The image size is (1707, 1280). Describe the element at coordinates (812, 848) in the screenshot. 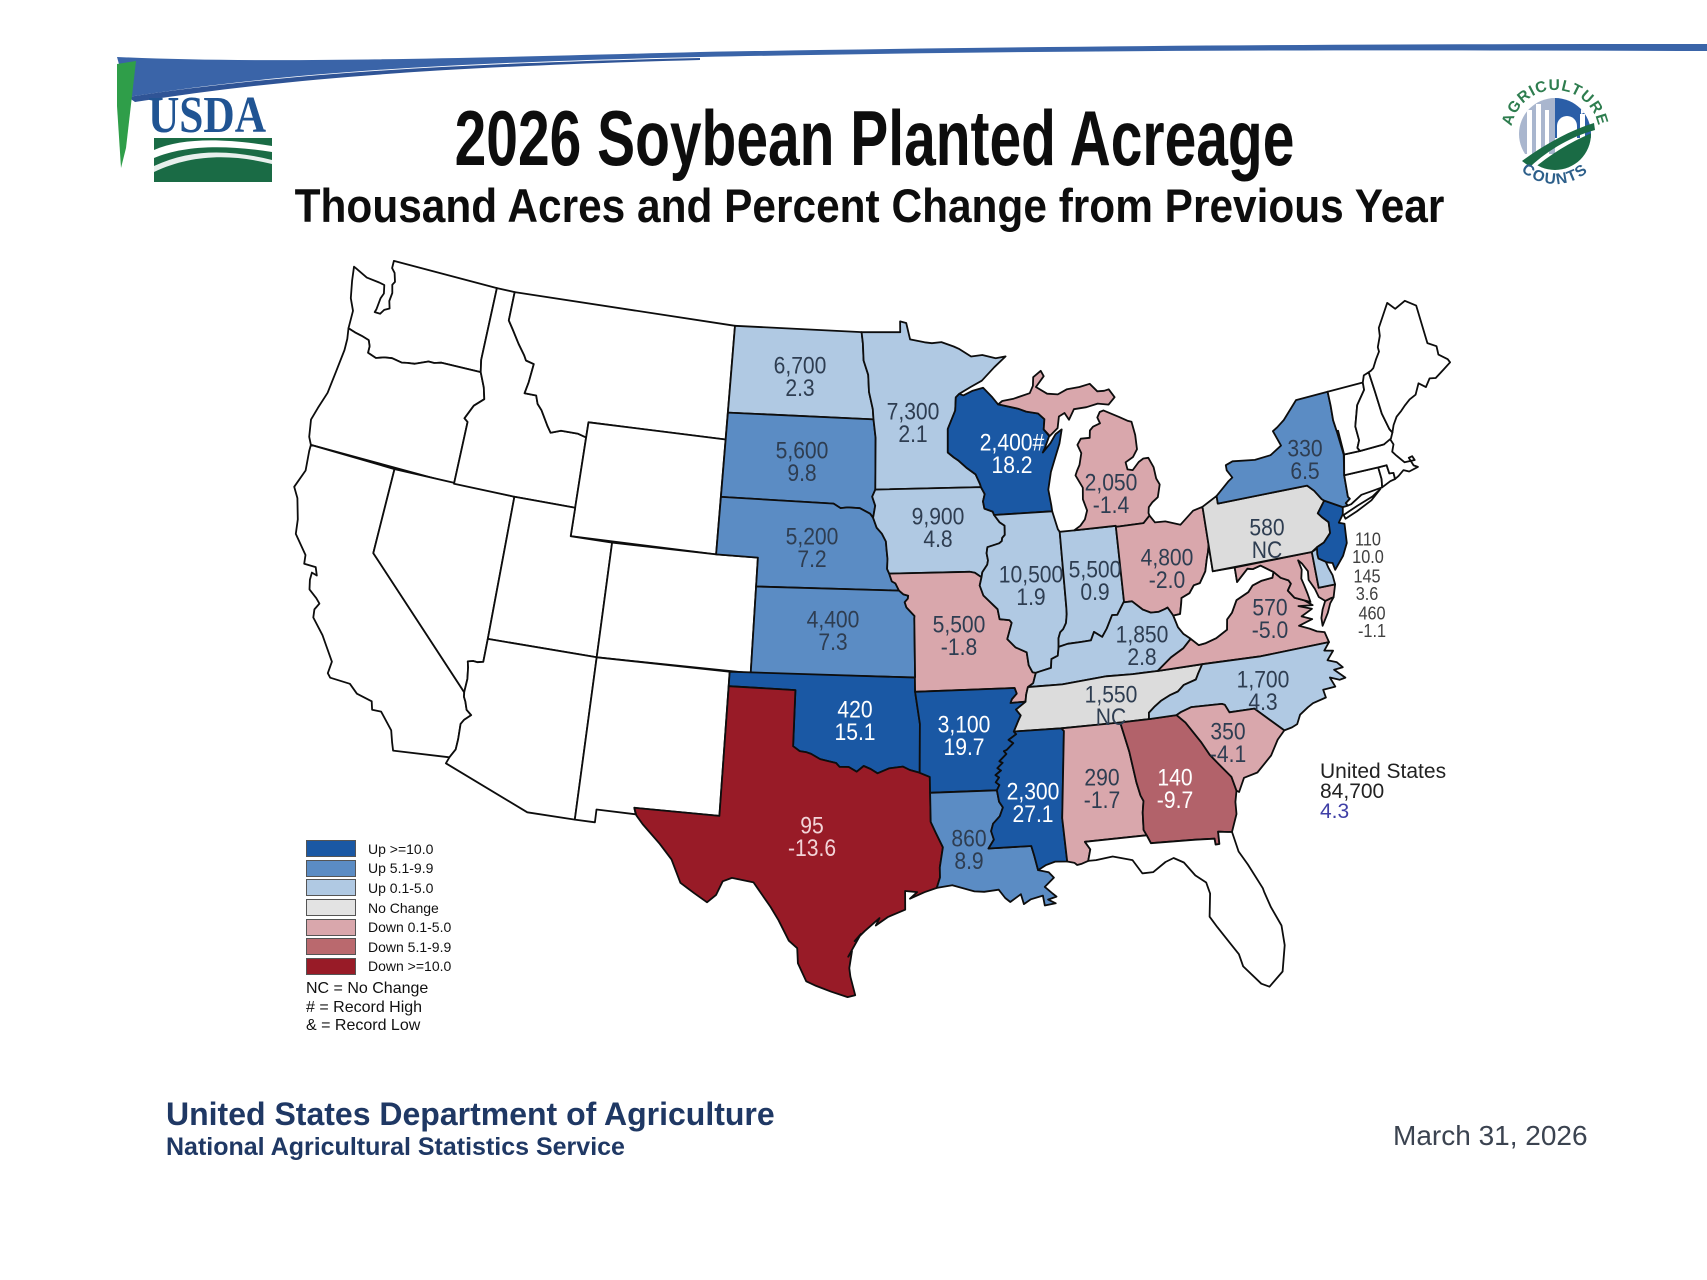

I see `svg-text: -13.6` at that location.